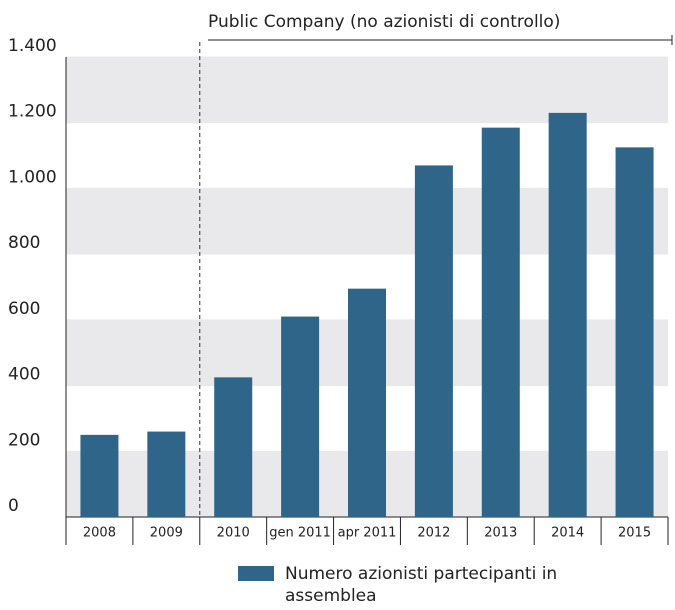  What do you see at coordinates (32, 46) in the screenshot?
I see `y-tick-label: 1.400` at bounding box center [32, 46].